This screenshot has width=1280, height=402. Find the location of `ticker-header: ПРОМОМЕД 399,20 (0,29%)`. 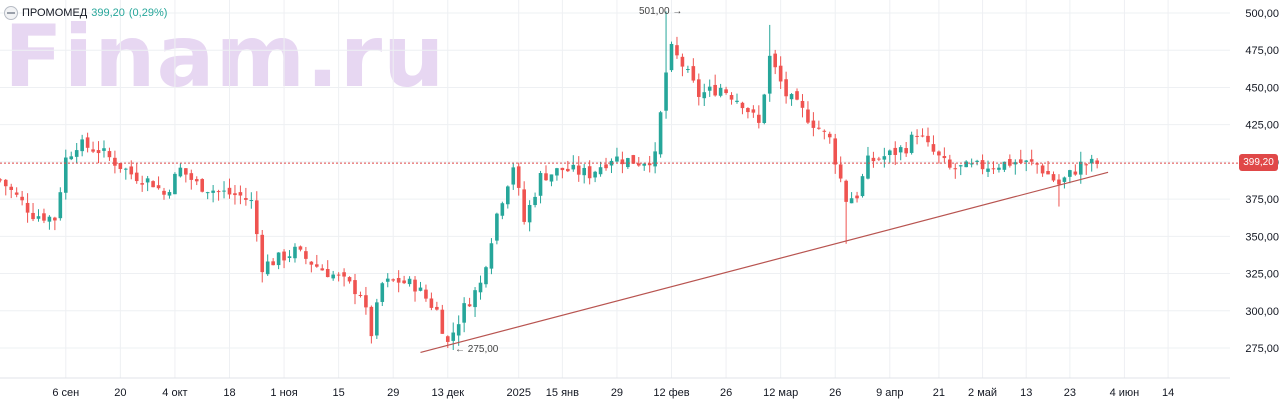

ticker-header: ПРОМОМЕД 399,20 (0,29%) is located at coordinates (85, 13).